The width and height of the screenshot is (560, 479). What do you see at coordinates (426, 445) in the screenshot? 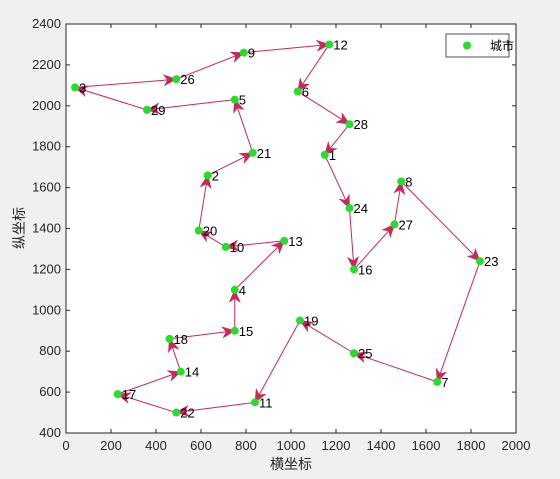
I see `x-tick-label: 1600` at bounding box center [426, 445].